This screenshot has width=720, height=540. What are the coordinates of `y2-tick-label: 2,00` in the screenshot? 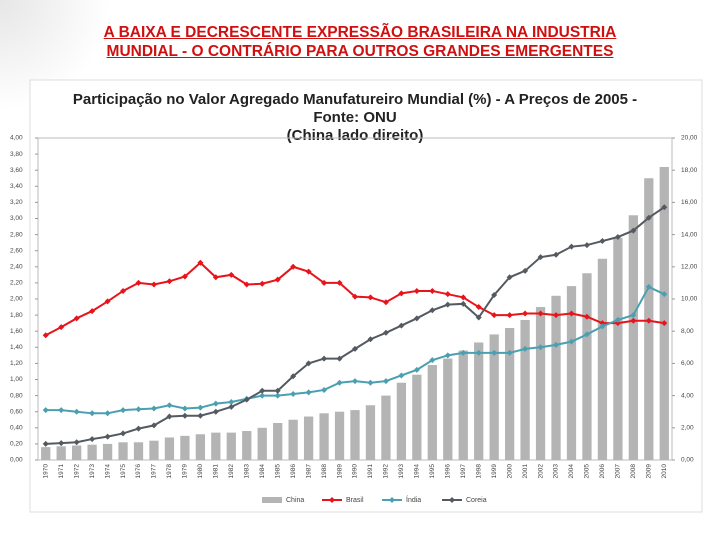 It's located at (687, 428).